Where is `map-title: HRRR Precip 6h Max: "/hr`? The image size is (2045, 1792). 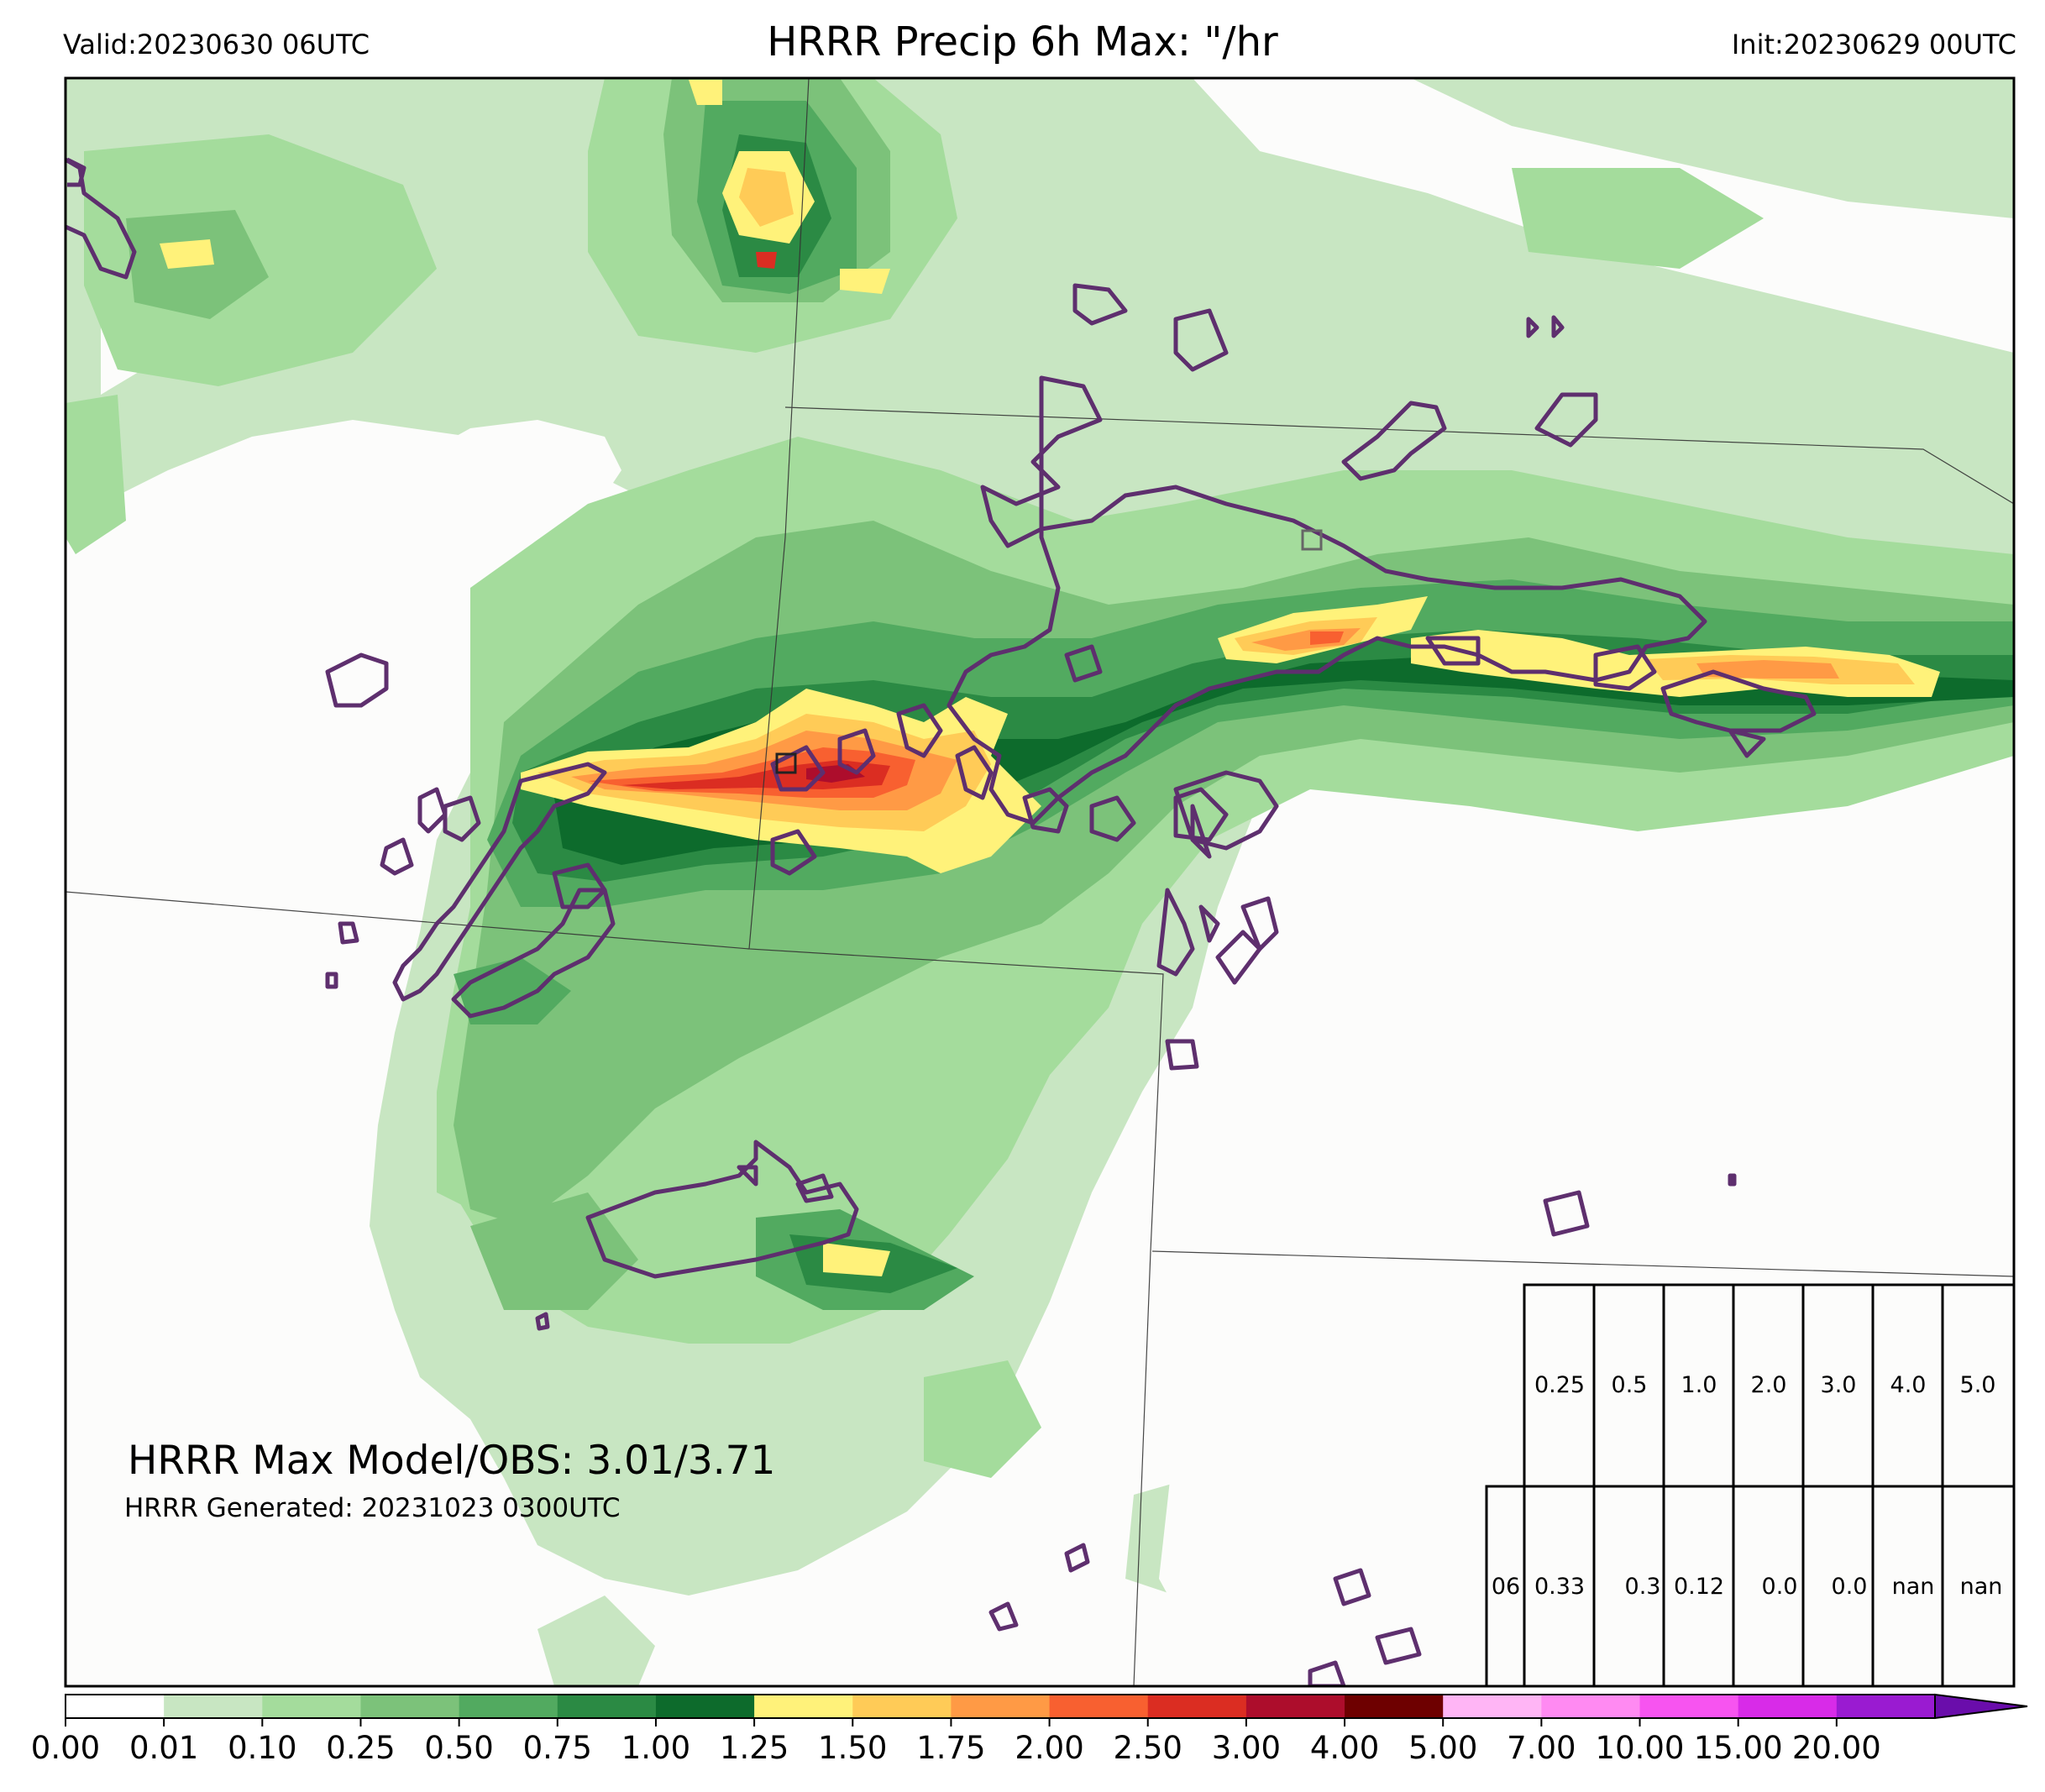
map-title: HRRR Precip 6h Max: "/hr is located at coordinates (1022, 41).